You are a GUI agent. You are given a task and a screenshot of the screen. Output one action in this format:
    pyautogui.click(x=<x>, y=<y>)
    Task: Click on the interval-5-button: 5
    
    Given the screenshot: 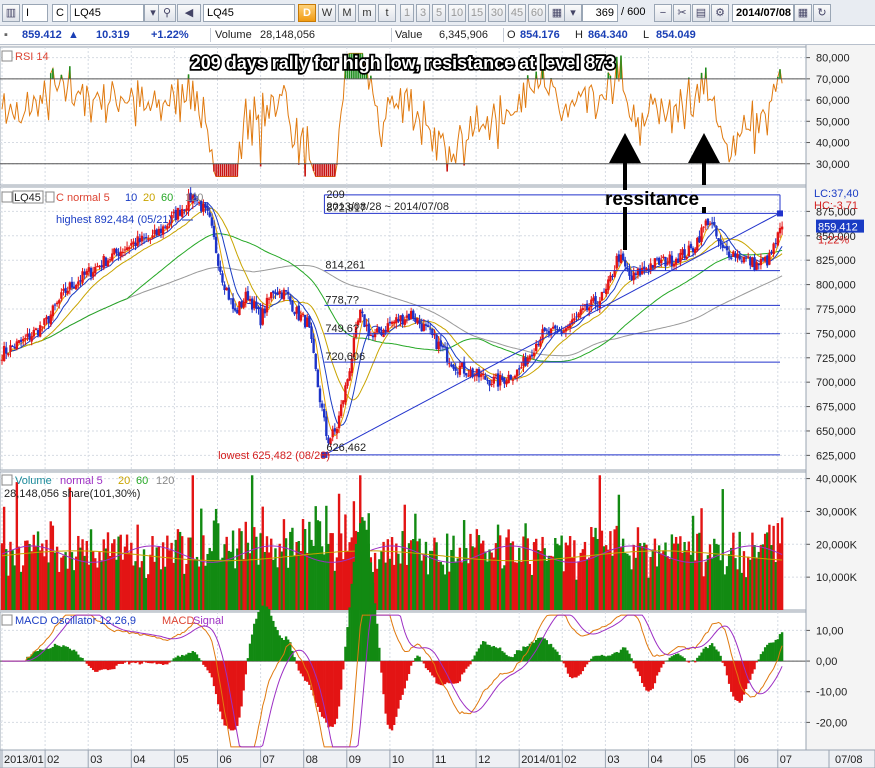 What is the action you would take?
    pyautogui.click(x=439, y=13)
    